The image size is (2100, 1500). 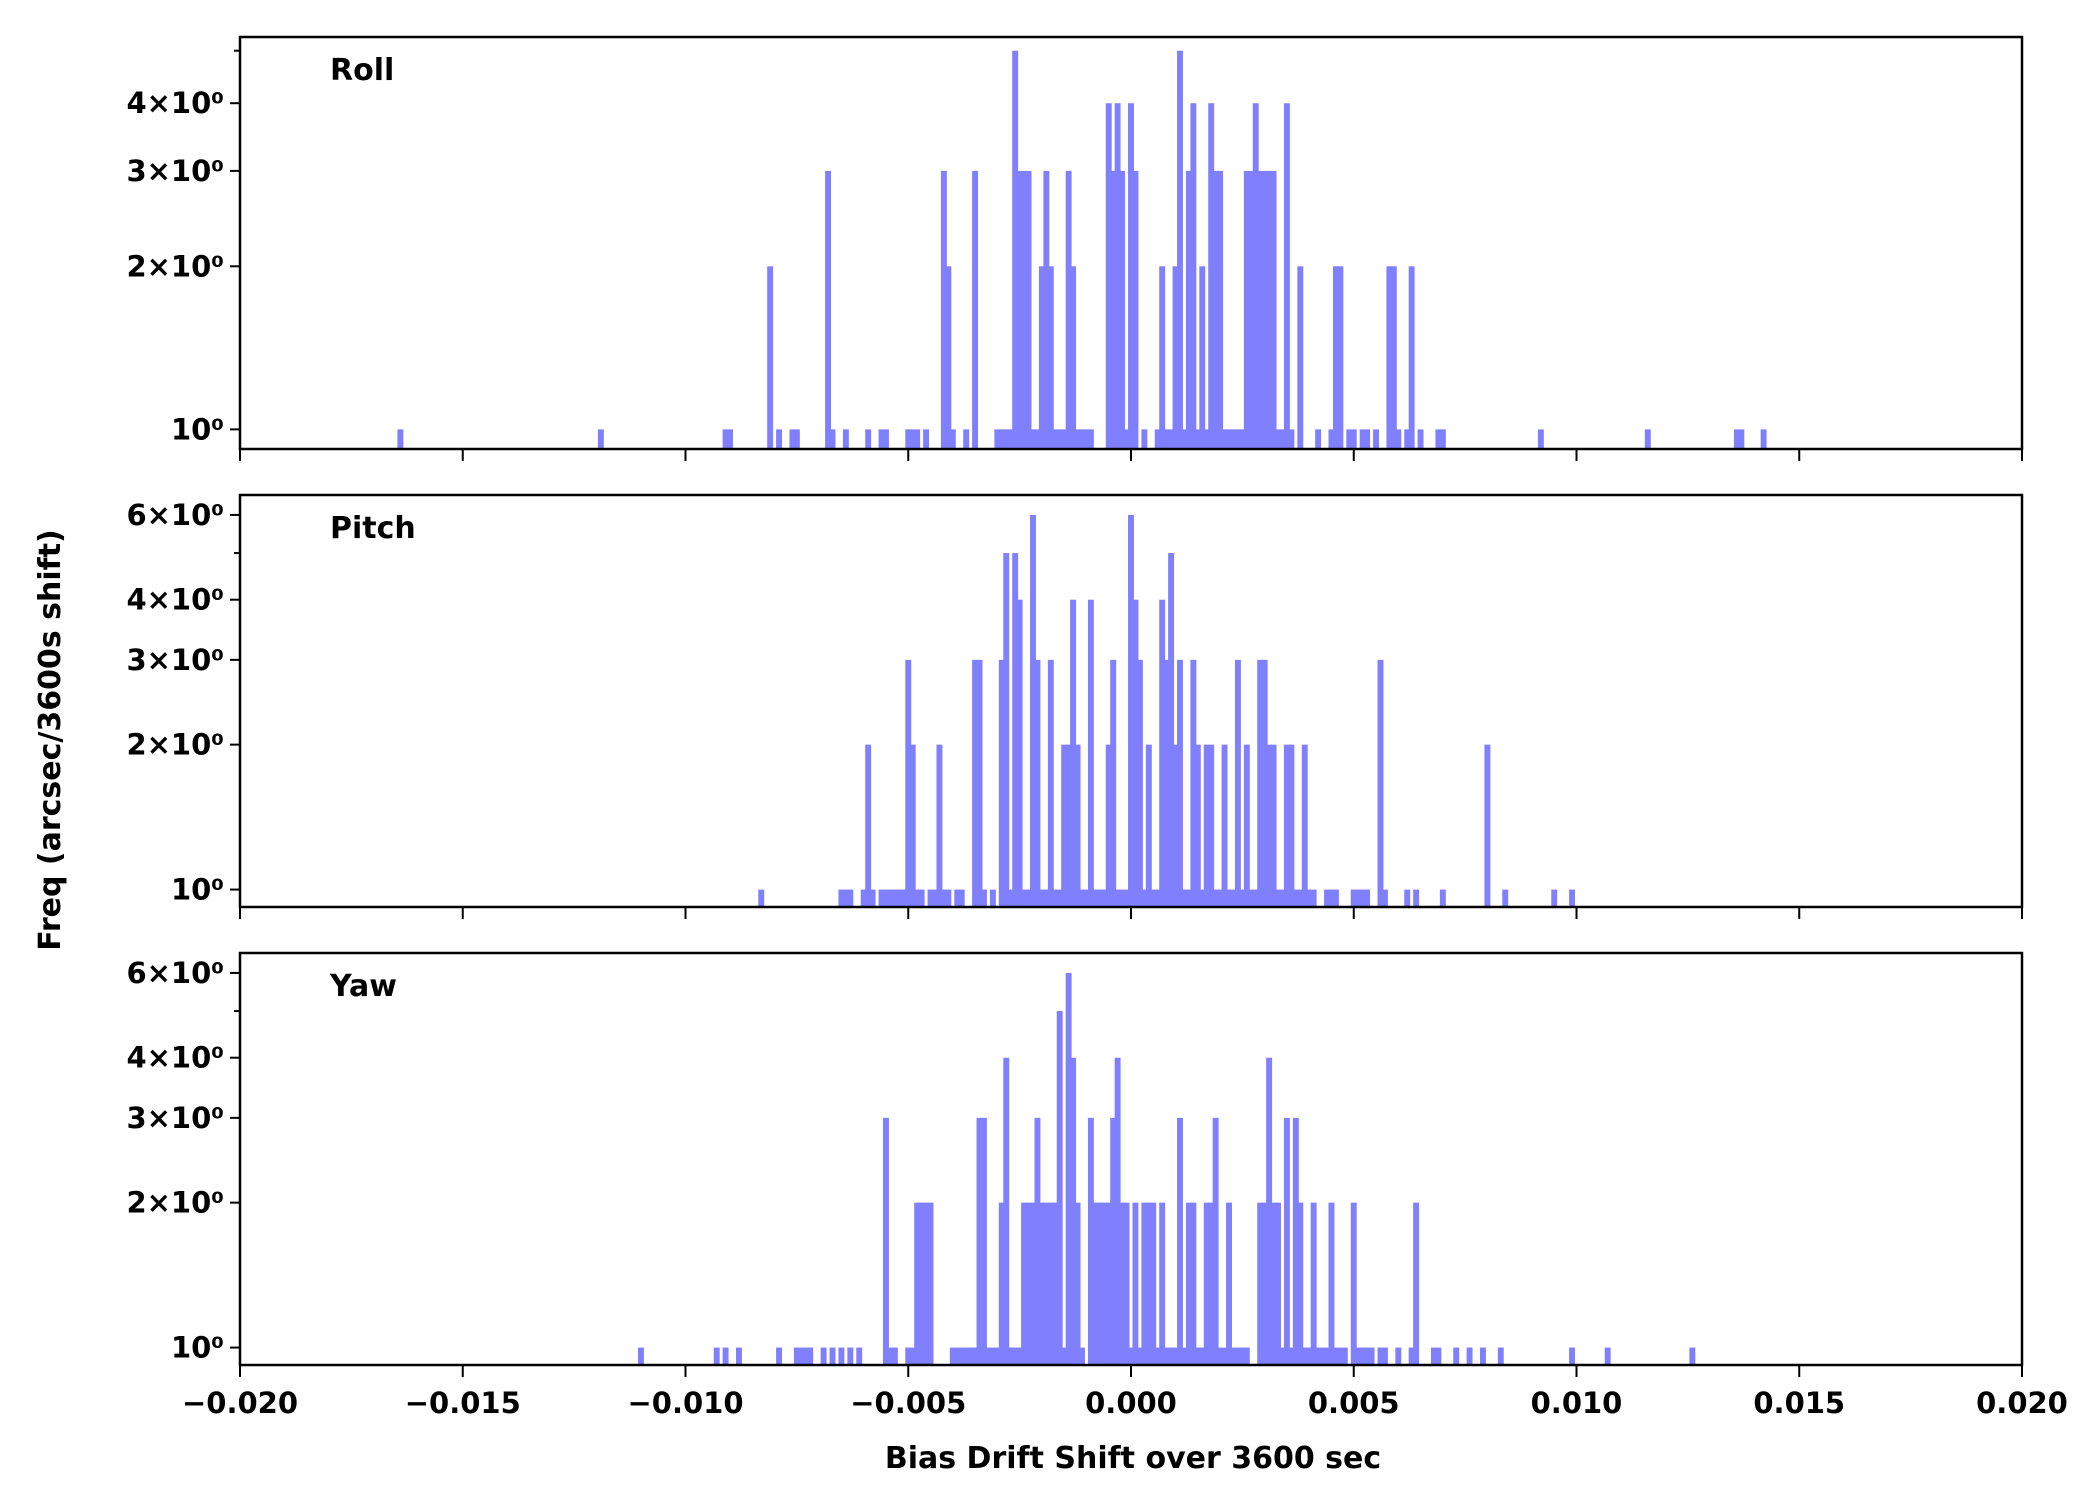 What do you see at coordinates (175, 600) in the screenshot?
I see `y-tick-label: 4×10⁰` at bounding box center [175, 600].